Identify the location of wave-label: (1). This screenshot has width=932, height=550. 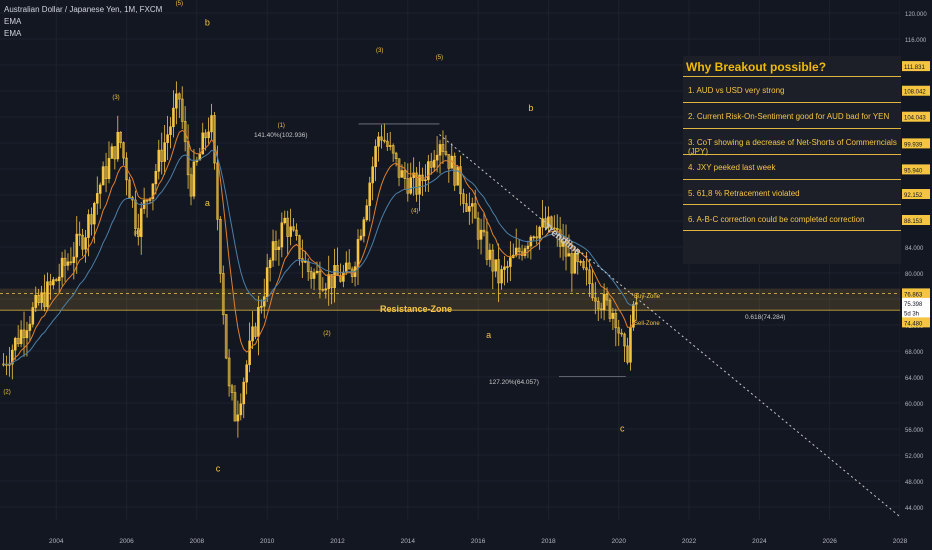
(281, 126).